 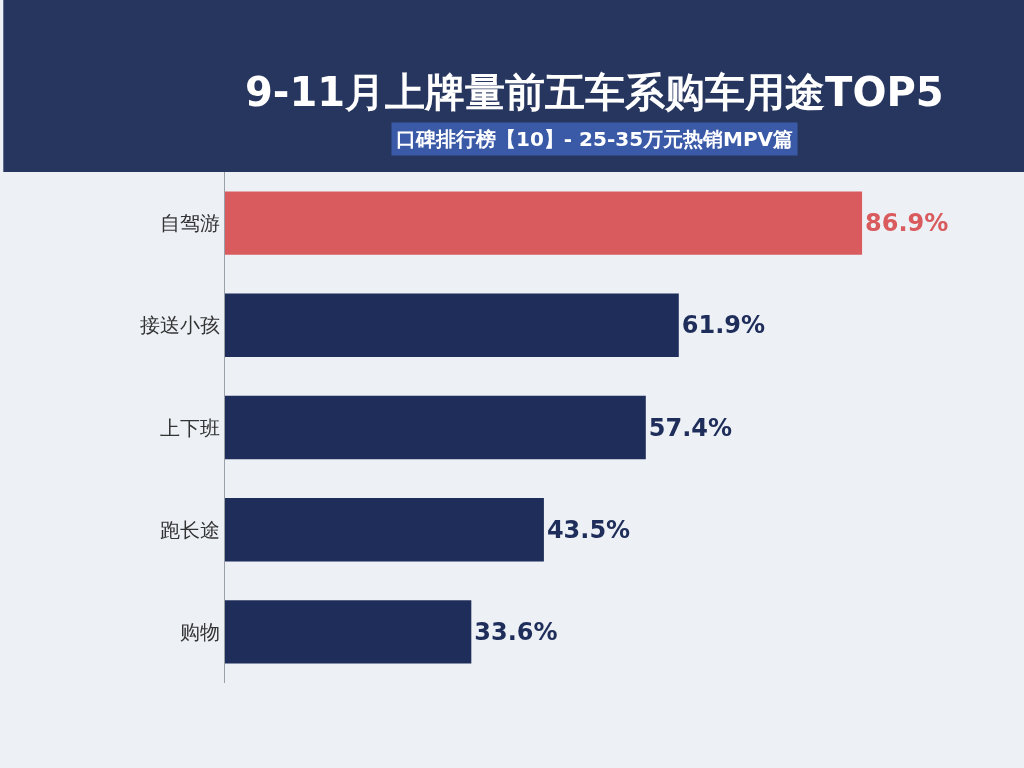 I want to click on chart-title: 9-11月上牌量前五车系购车用途TOP5, so click(x=594, y=92).